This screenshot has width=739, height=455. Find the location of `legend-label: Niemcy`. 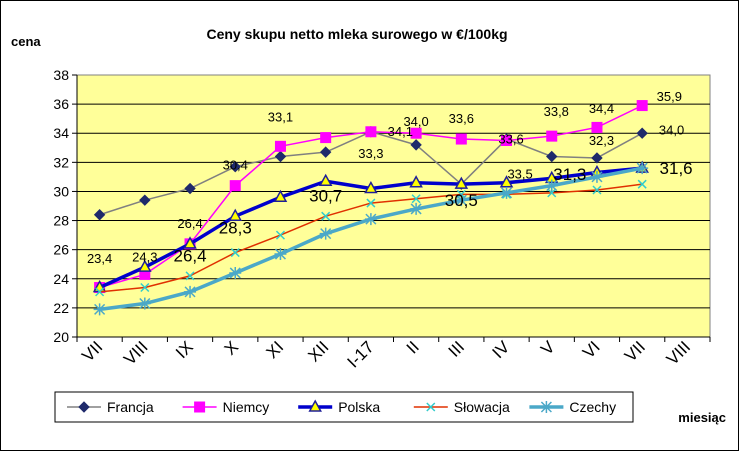

legend-label: Niemcy is located at coordinates (246, 407).